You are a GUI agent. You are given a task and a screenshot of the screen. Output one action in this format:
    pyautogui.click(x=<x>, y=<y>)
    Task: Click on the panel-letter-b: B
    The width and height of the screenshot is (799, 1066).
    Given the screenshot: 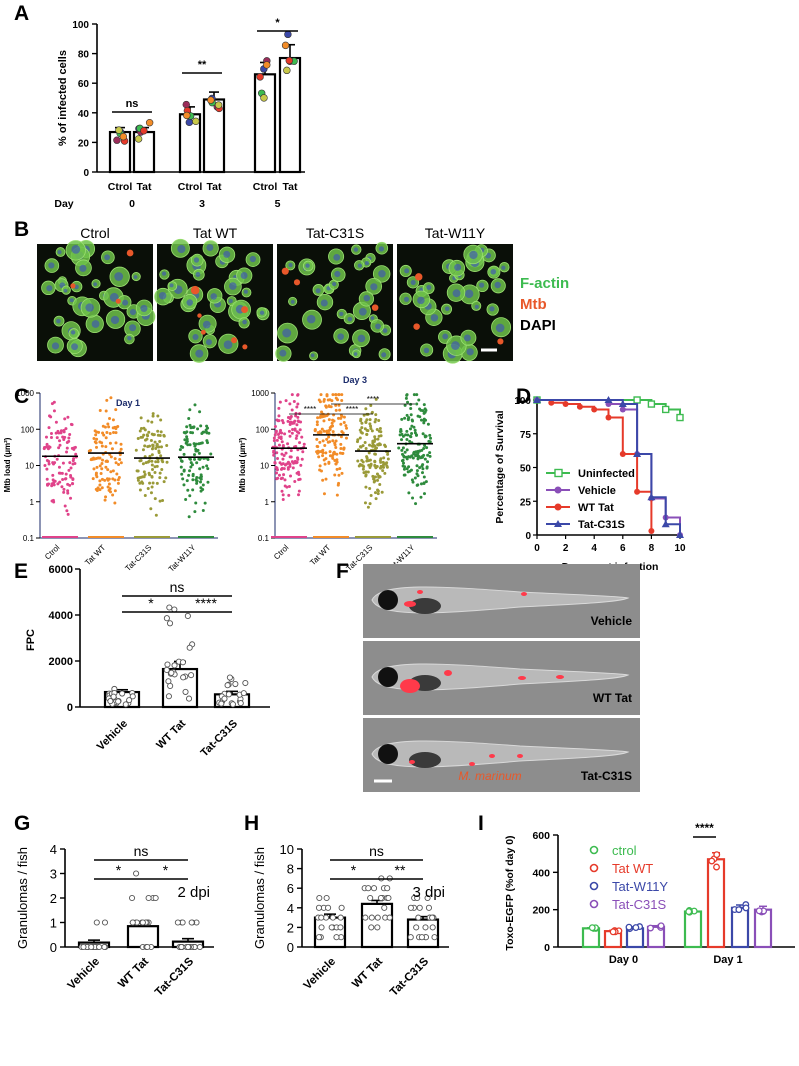 What is the action you would take?
    pyautogui.click(x=22, y=229)
    